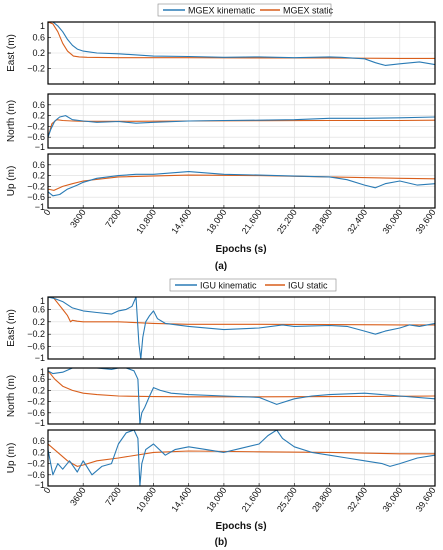 This screenshot has width=443, height=550. Describe the element at coordinates (228, 286) in the screenshot. I see `legend-label-igu-kinematic: IGU kinematic` at that location.